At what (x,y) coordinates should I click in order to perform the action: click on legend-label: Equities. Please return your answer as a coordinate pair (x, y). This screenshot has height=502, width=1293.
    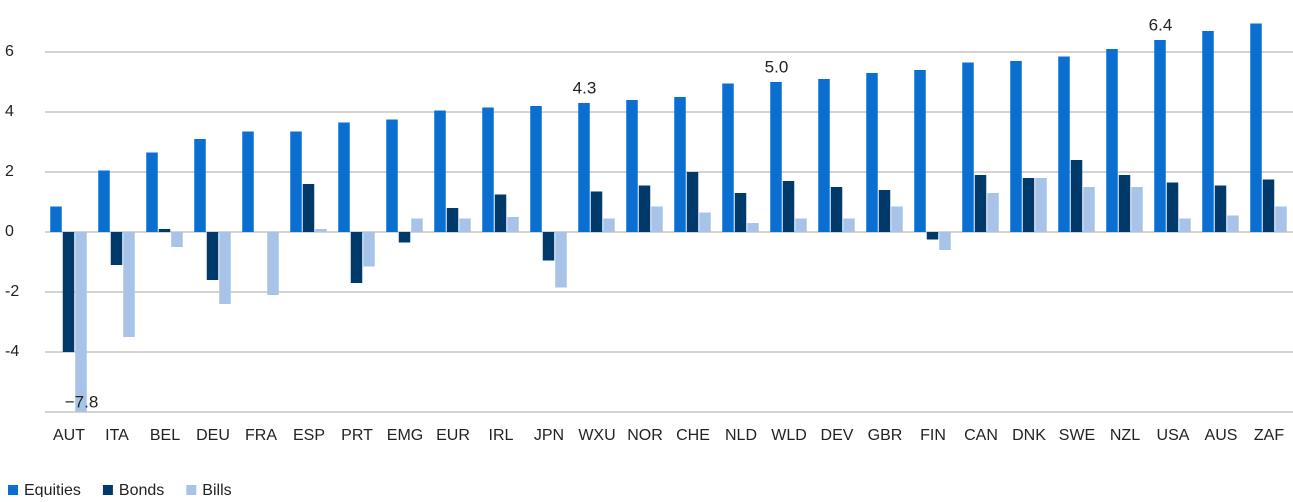
    Looking at the image, I should click on (52, 489).